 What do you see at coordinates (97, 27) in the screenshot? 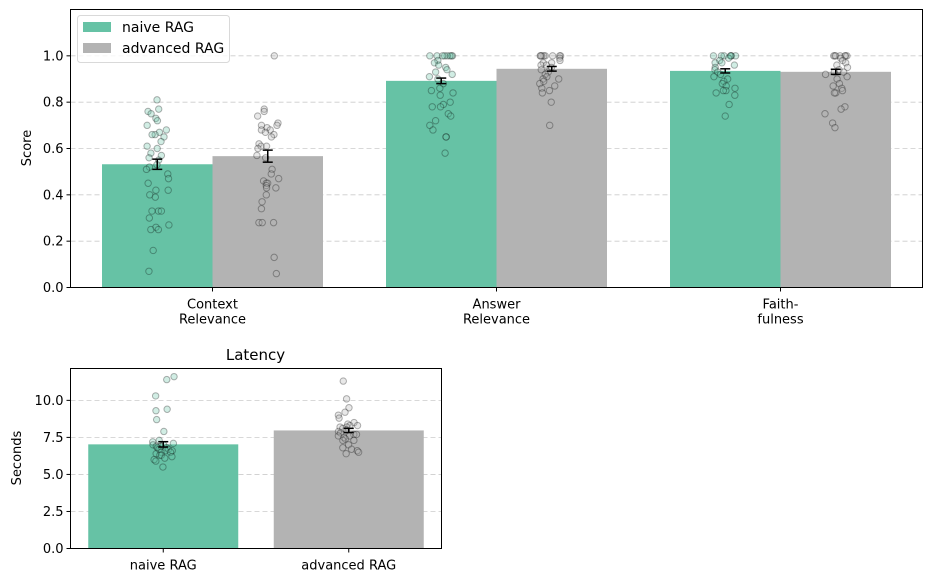
I see `legend-swatch-naive` at bounding box center [97, 27].